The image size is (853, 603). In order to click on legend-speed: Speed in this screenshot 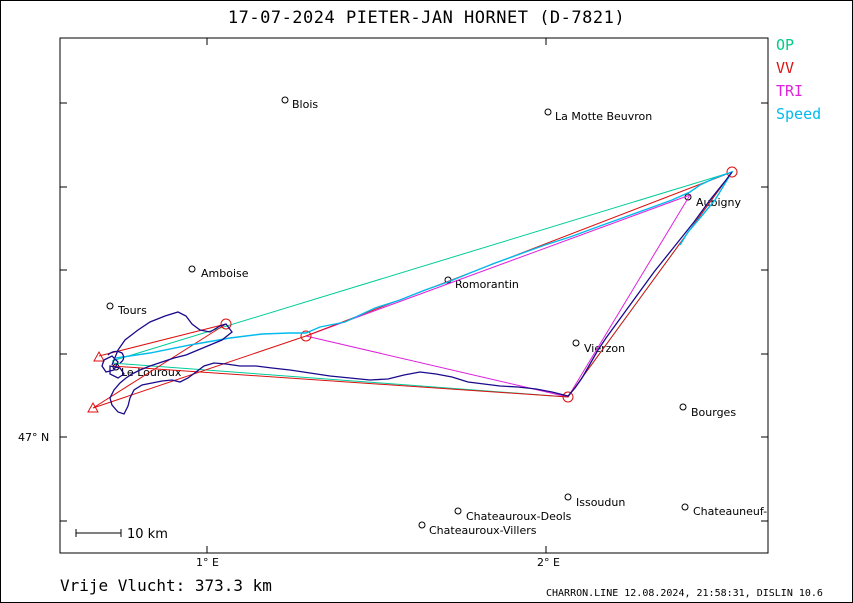, I will do `click(799, 114)`.